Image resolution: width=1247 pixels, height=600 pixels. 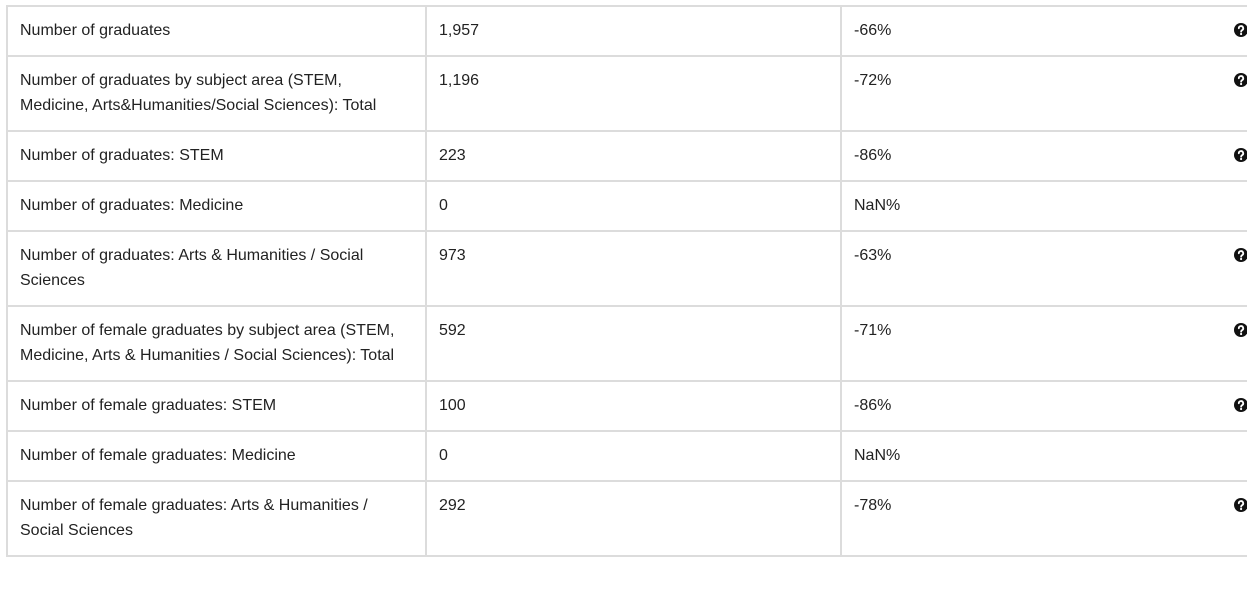 I want to click on cell-text: 592, so click(x=452, y=330).